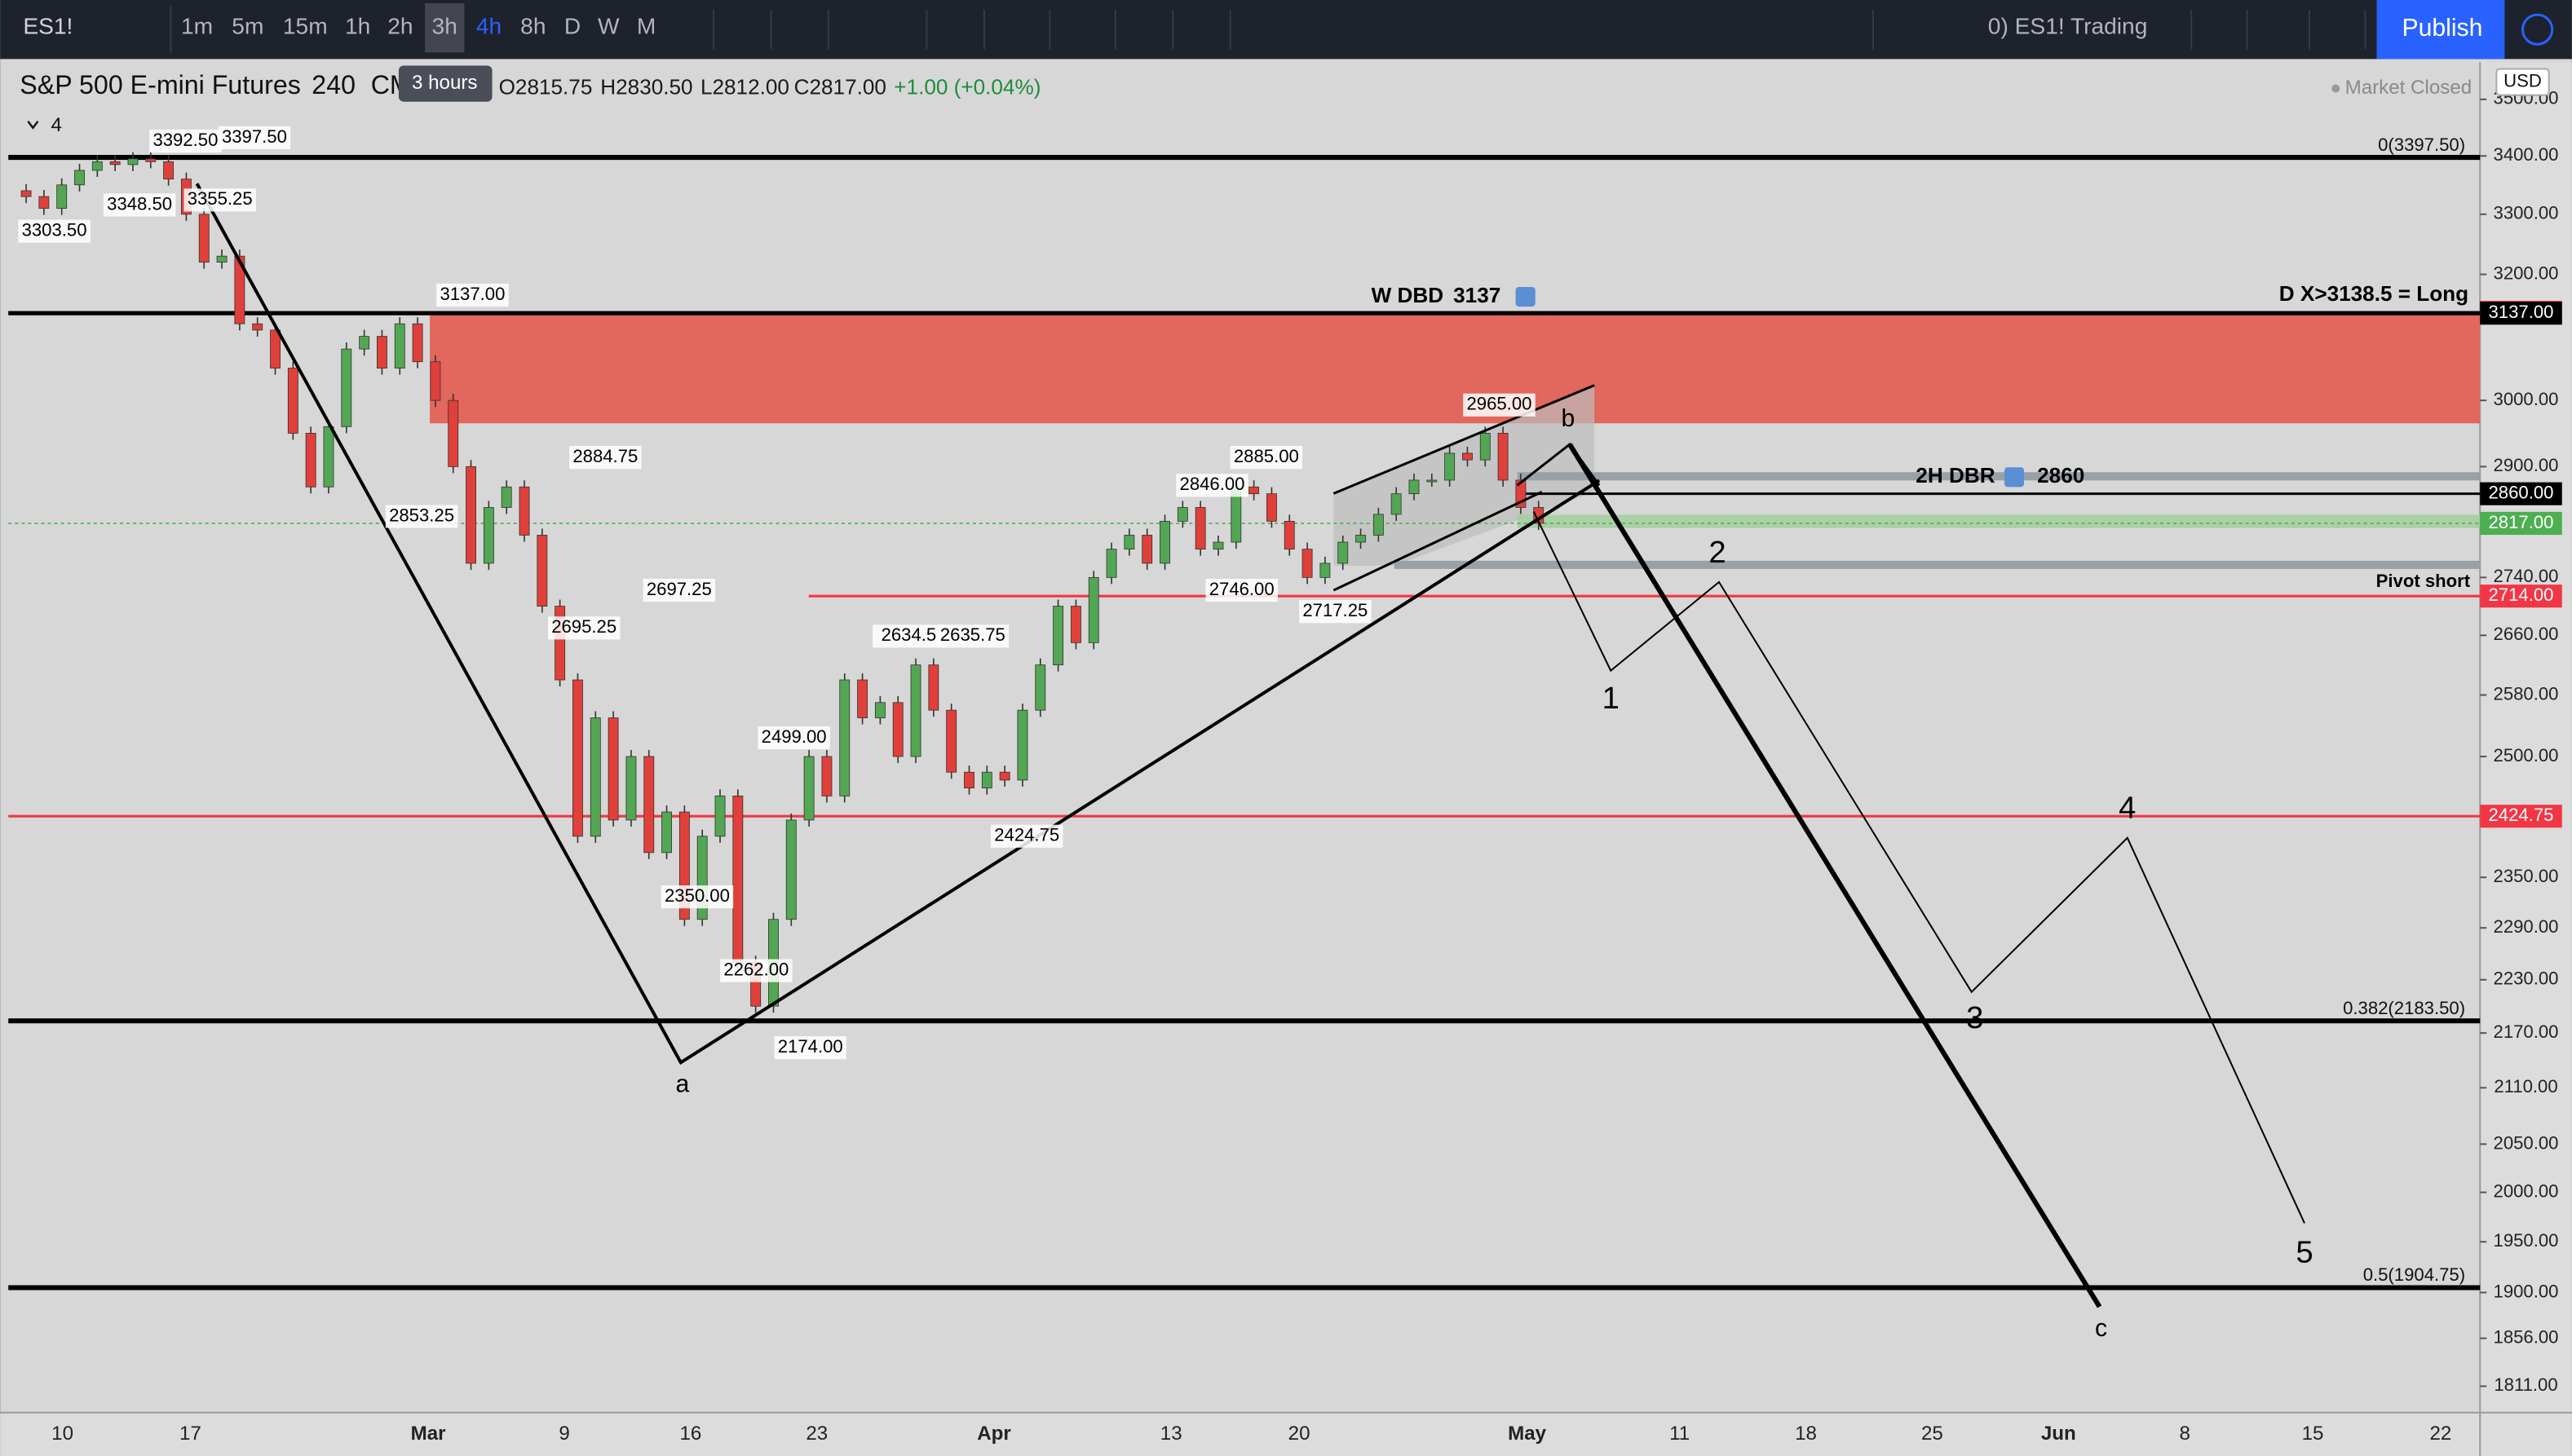 The height and width of the screenshot is (1456, 2572). Describe the element at coordinates (646, 27) in the screenshot. I see `interval: M` at that location.